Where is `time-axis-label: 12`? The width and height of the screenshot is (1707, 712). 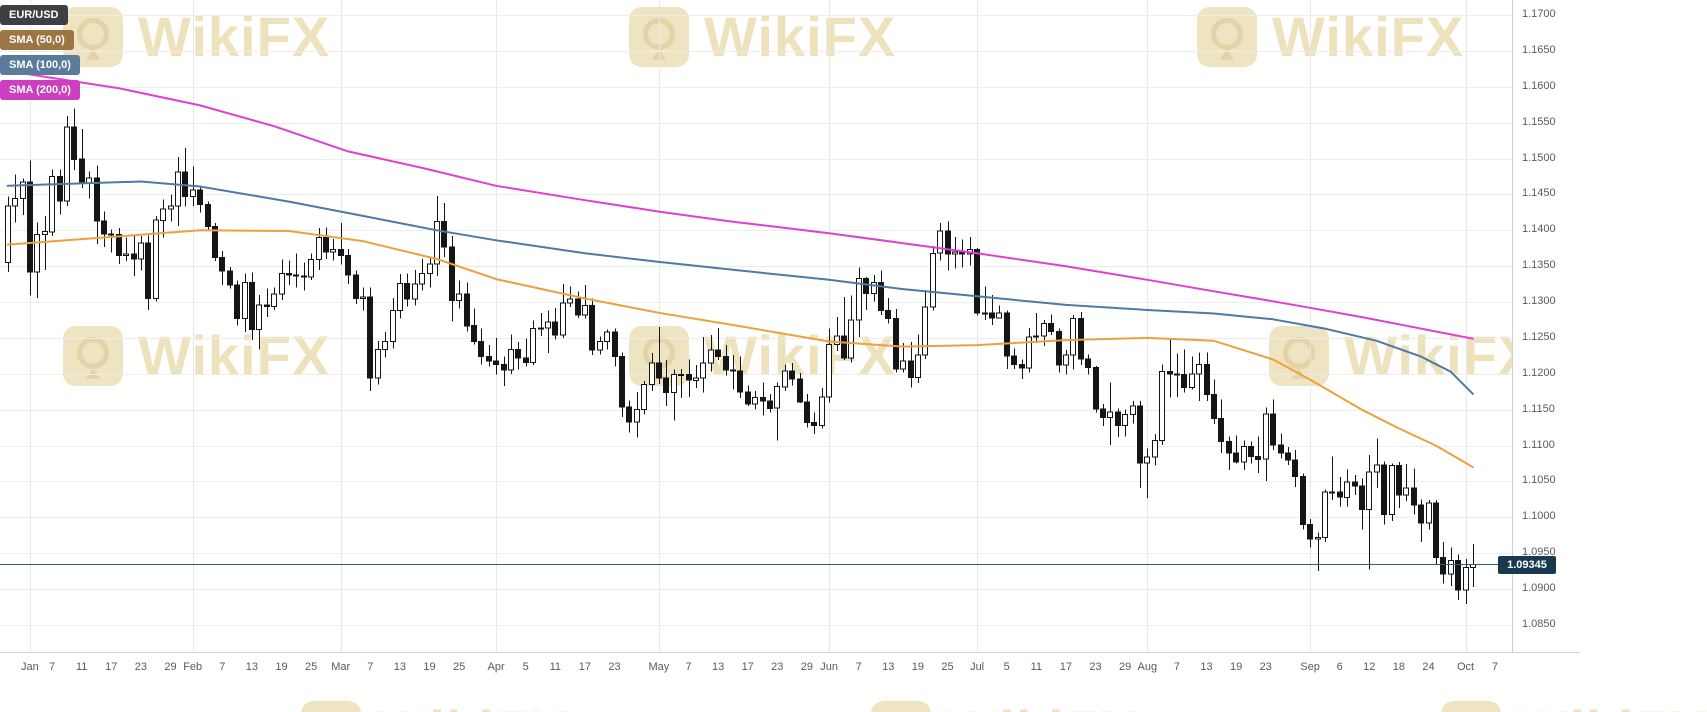 time-axis-label: 12 is located at coordinates (1369, 667).